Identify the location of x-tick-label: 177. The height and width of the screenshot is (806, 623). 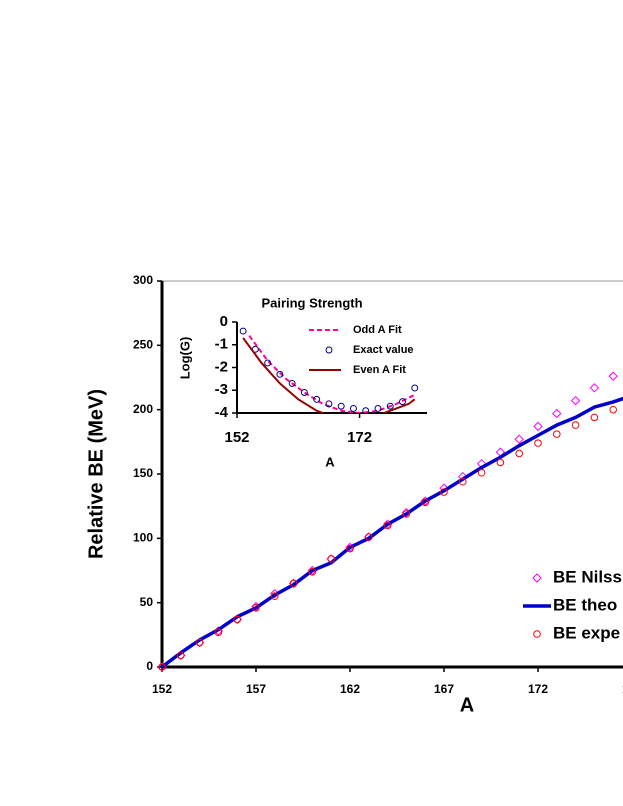
(622, 689).